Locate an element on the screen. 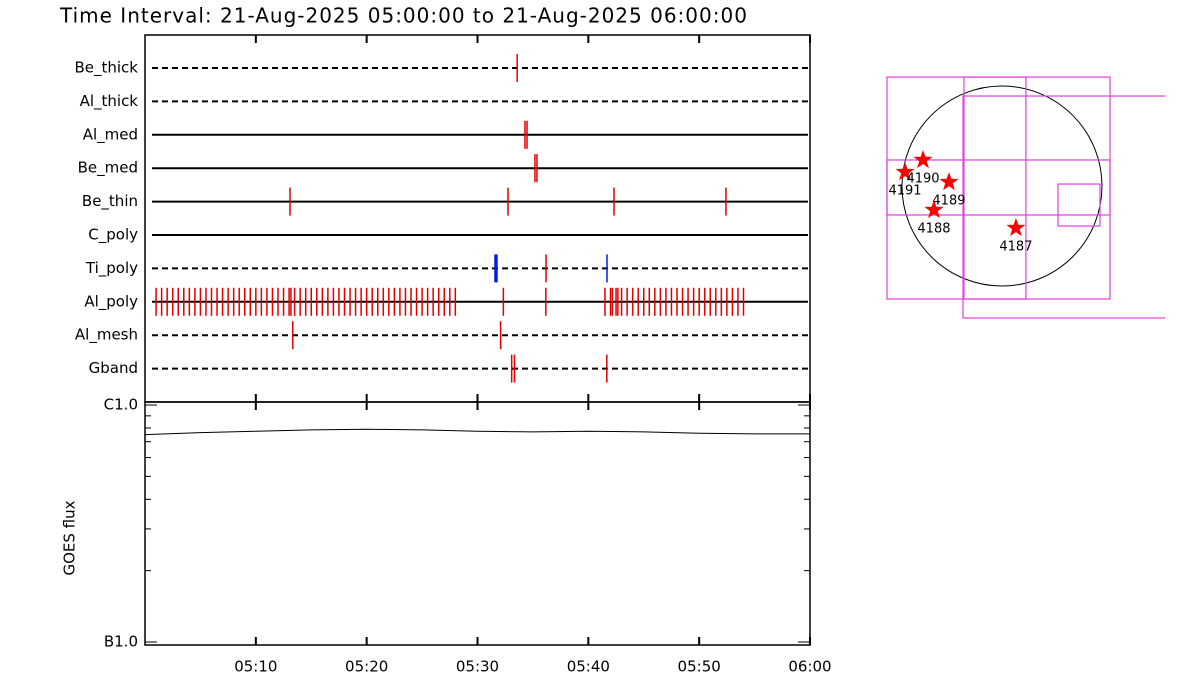  row-label: Ti_poly is located at coordinates (111, 268).